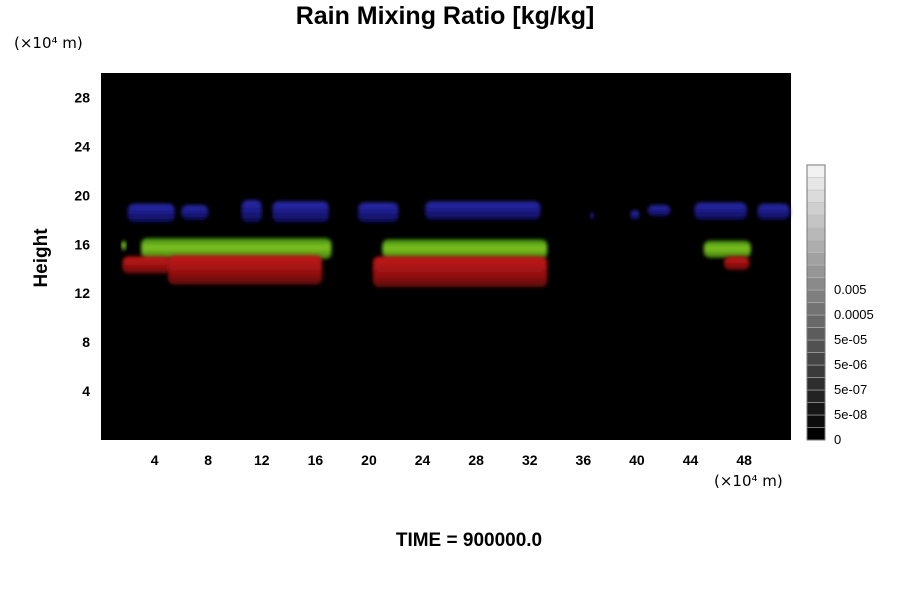 This screenshot has width=900, height=600. Describe the element at coordinates (584, 460) in the screenshot. I see `x-tick-label: 36` at that location.